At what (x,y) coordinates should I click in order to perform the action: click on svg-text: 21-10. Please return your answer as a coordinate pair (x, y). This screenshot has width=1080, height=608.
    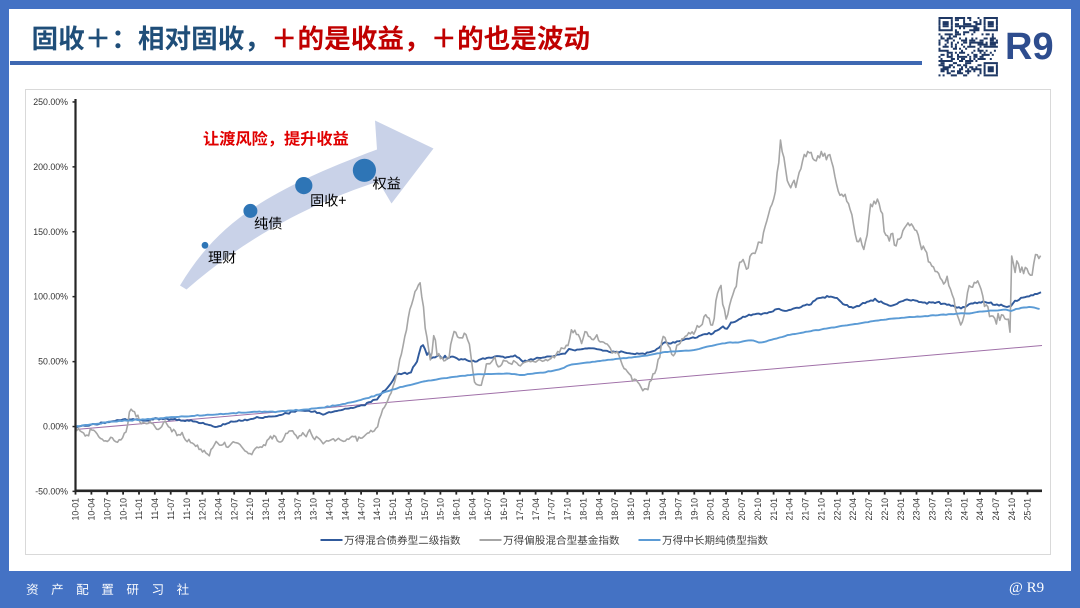
    Looking at the image, I should click on (821, 509).